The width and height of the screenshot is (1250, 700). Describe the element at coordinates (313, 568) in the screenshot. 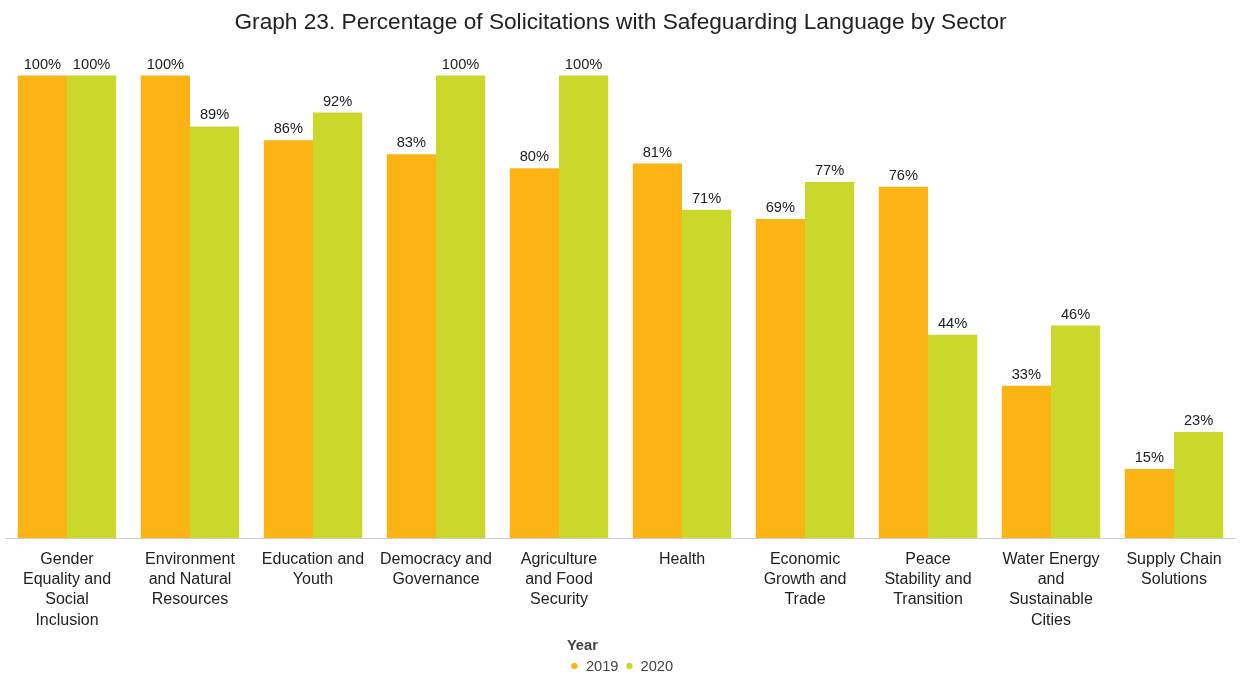

I see `x-tick-label: Education and Youth` at that location.